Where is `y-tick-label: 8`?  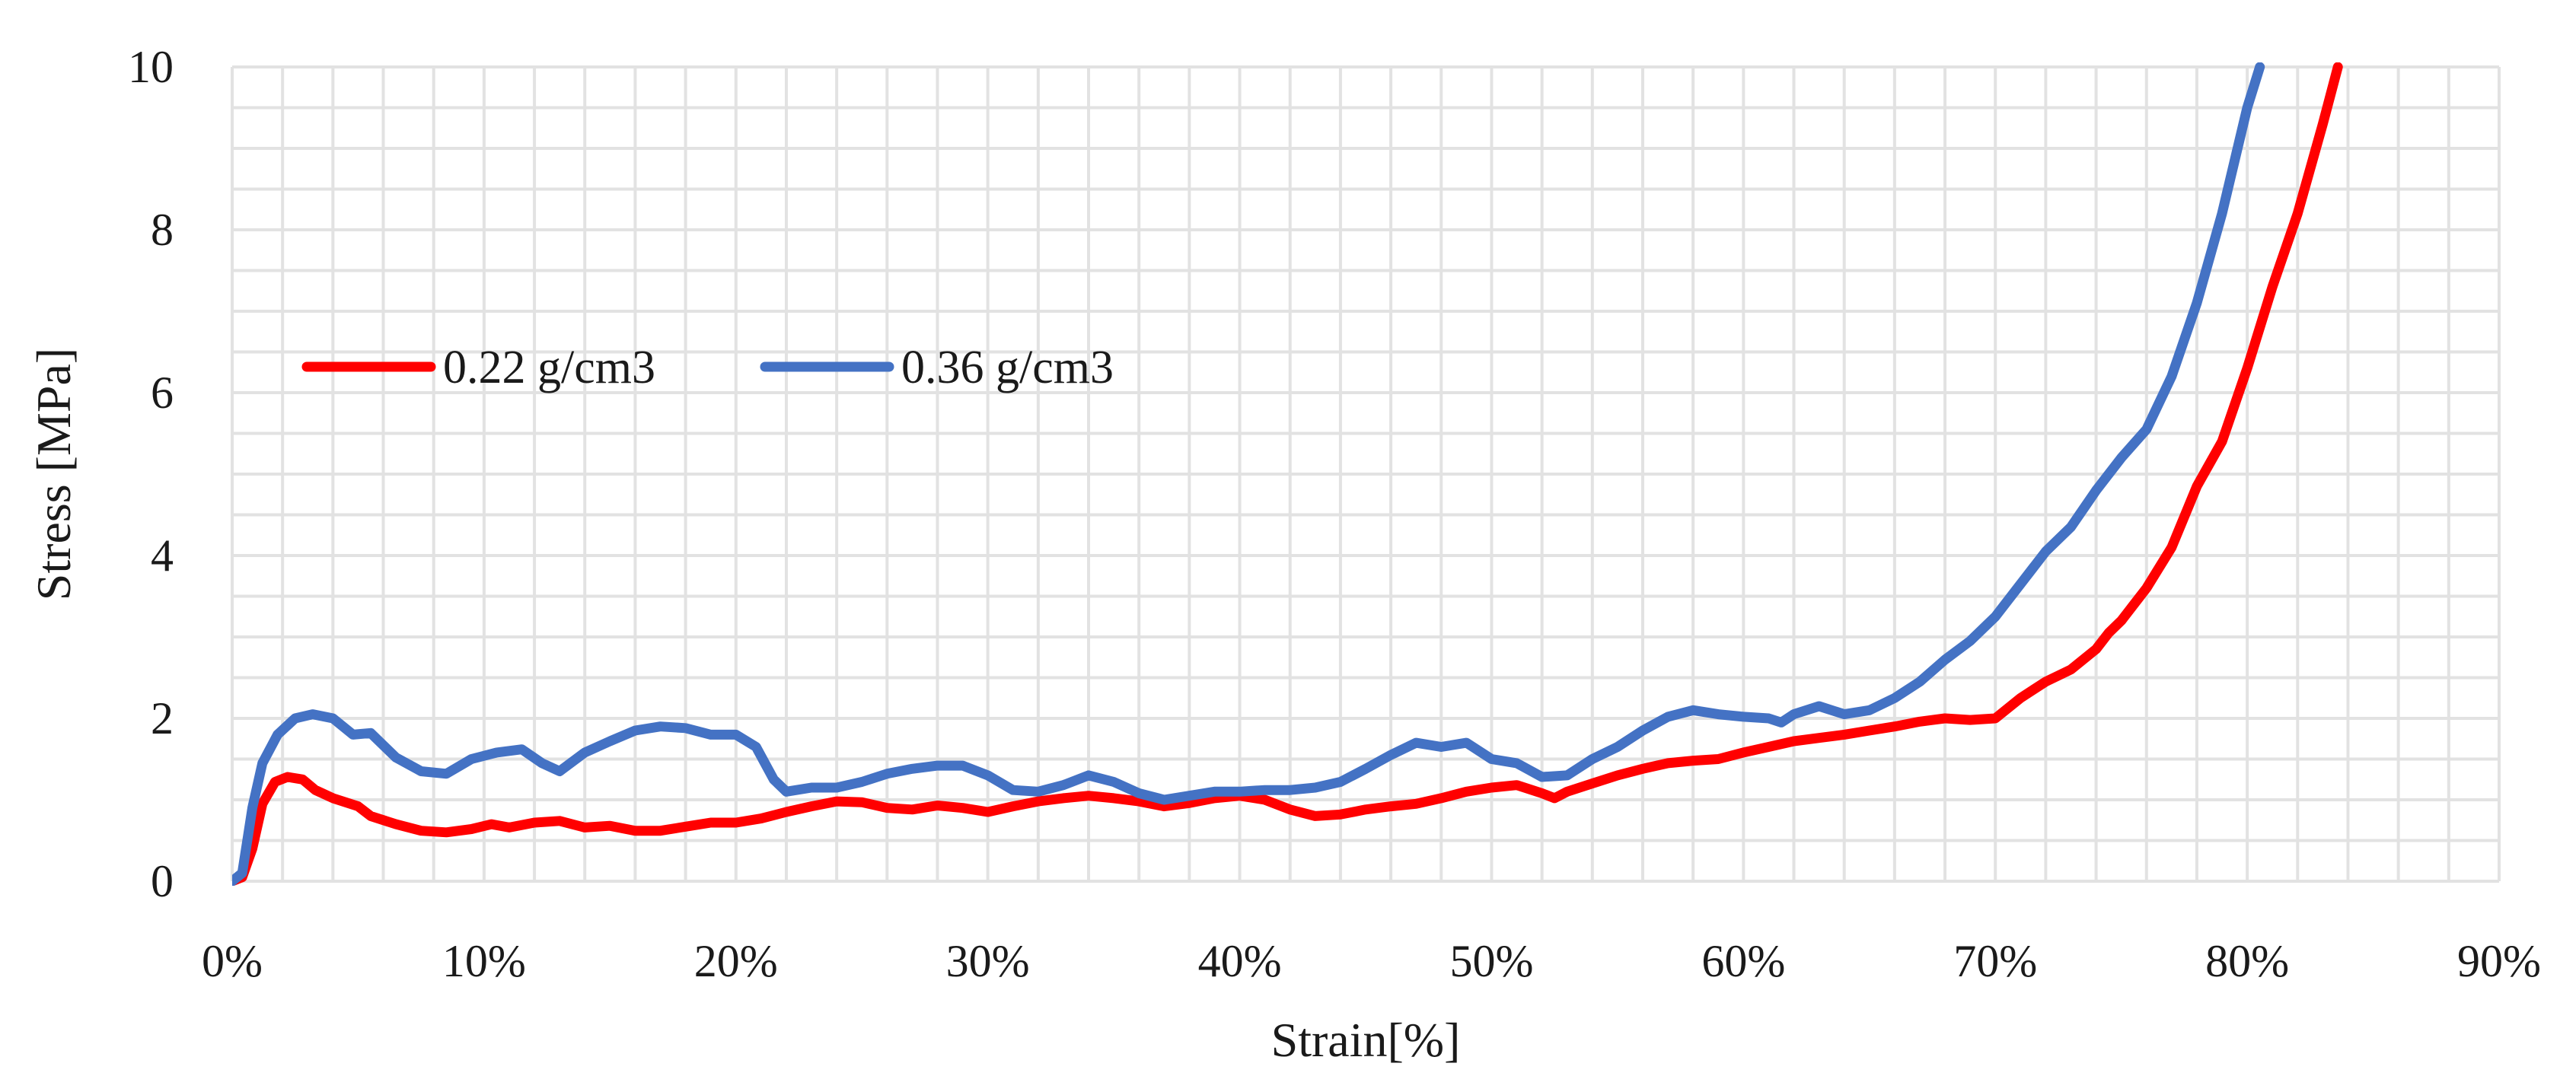
y-tick-label: 8 is located at coordinates (163, 230).